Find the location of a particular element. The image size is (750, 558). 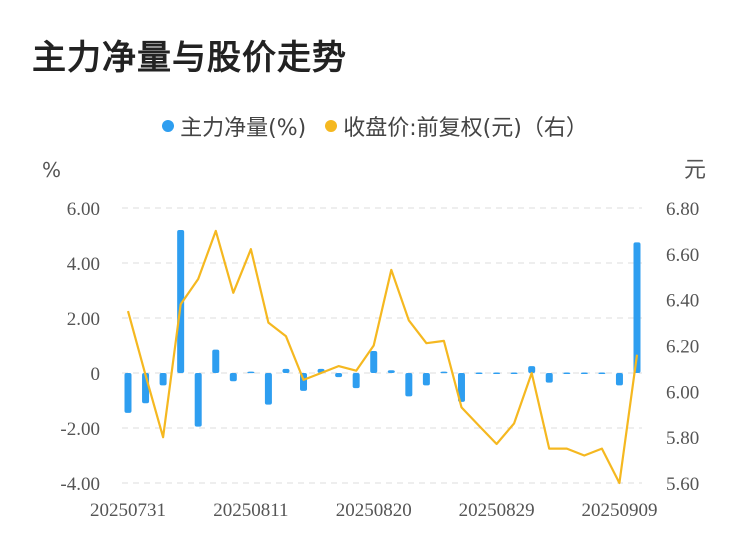

right-axis-tick-label: 6.40 is located at coordinates (682, 301).